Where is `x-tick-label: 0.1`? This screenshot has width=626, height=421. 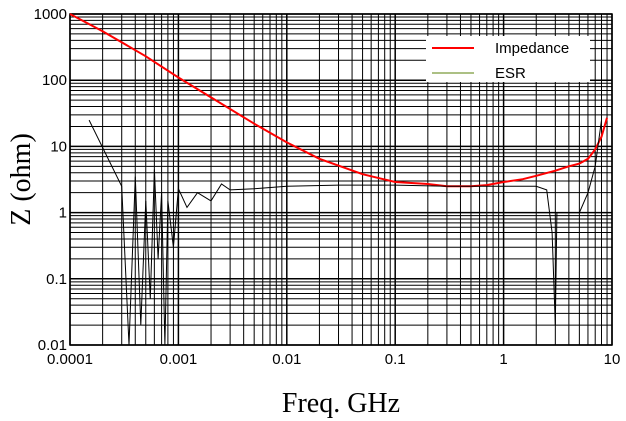
x-tick-label: 0.1 is located at coordinates (395, 359).